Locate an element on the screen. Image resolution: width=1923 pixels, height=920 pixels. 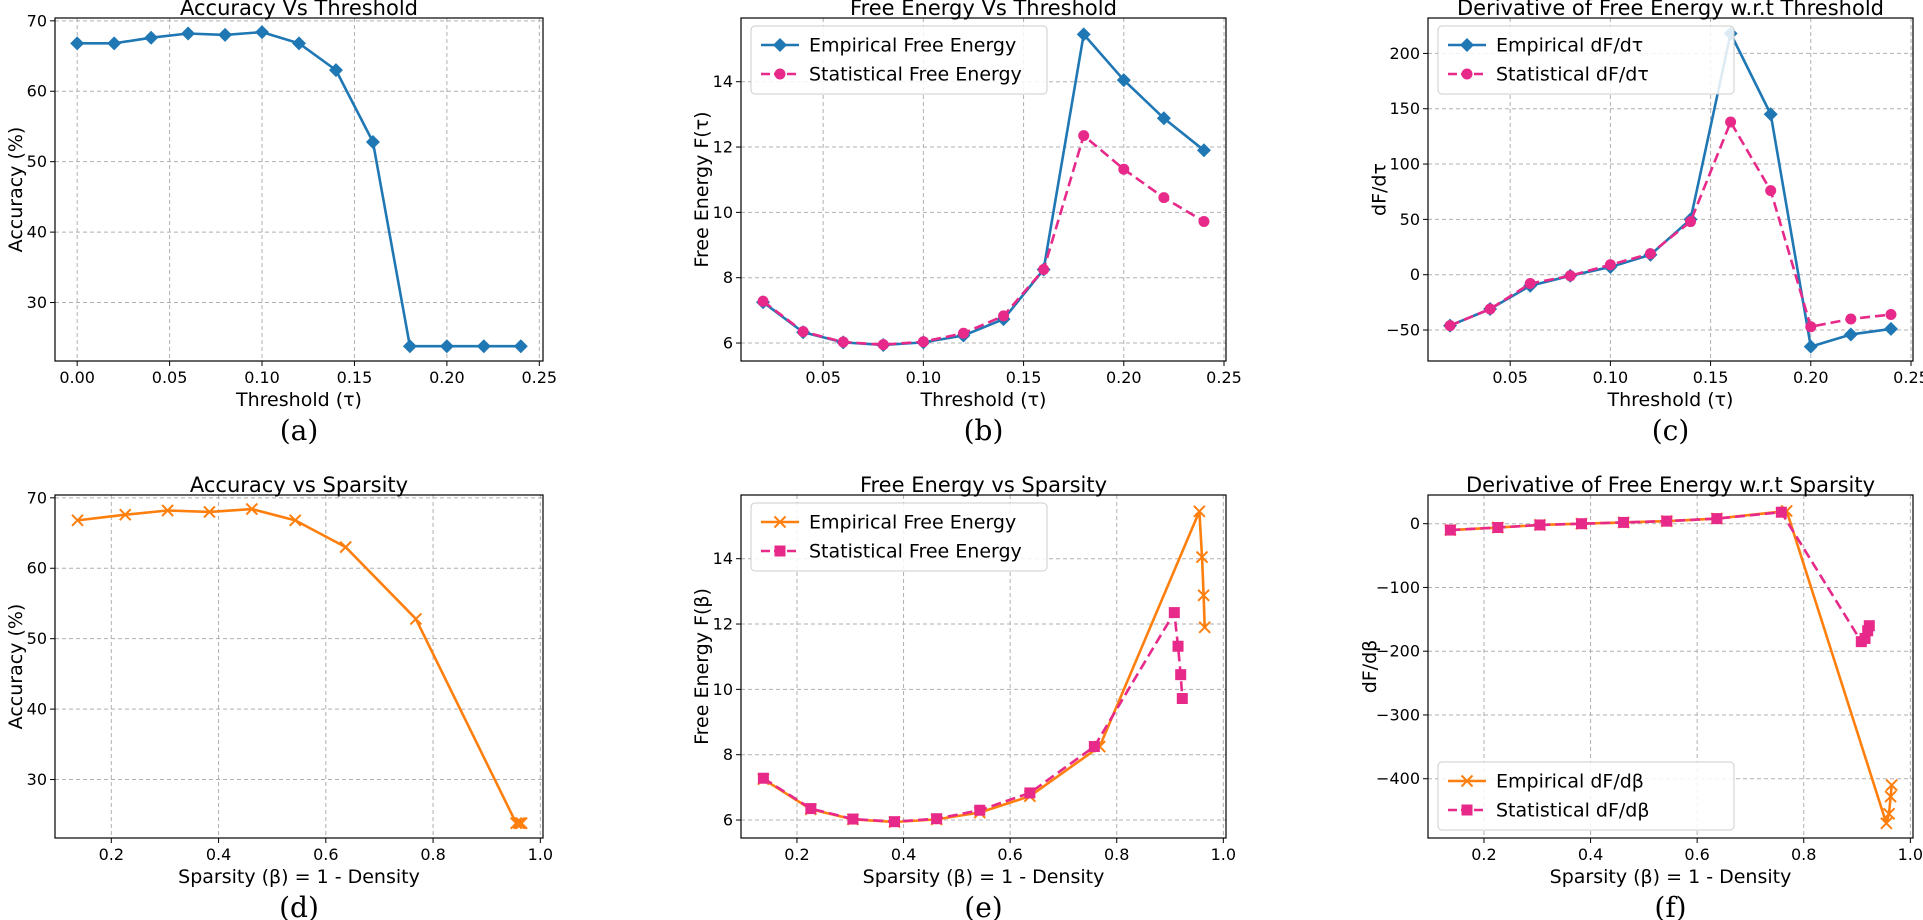
figure-caption: (c) is located at coordinates (1671, 430).